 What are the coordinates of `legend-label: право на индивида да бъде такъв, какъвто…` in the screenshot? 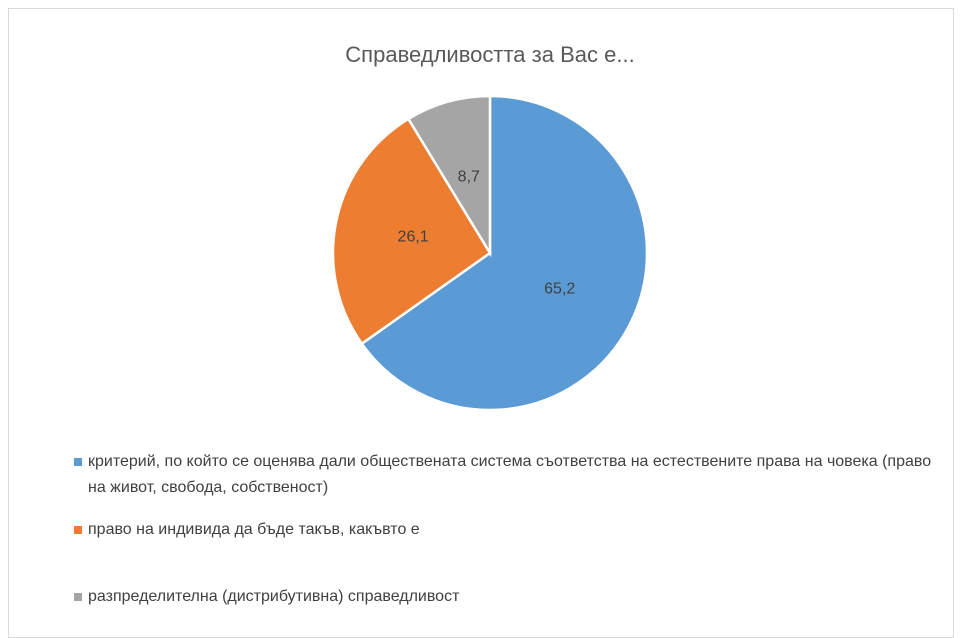 It's located at (254, 529).